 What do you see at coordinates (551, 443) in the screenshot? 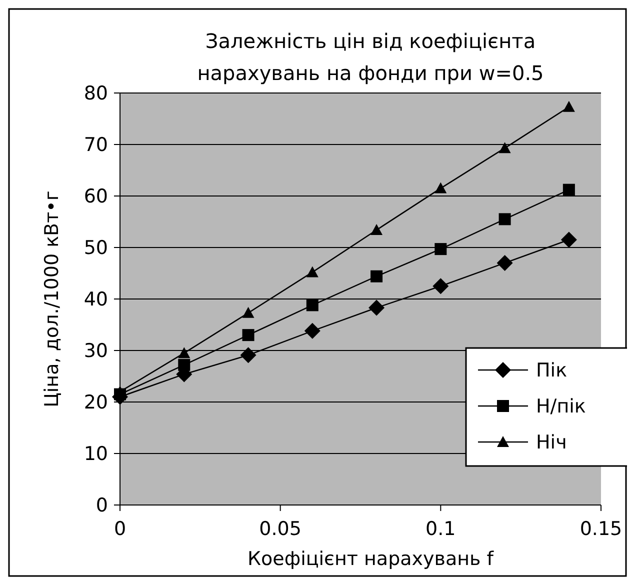
I see `legend-label: Ніч` at bounding box center [551, 443].